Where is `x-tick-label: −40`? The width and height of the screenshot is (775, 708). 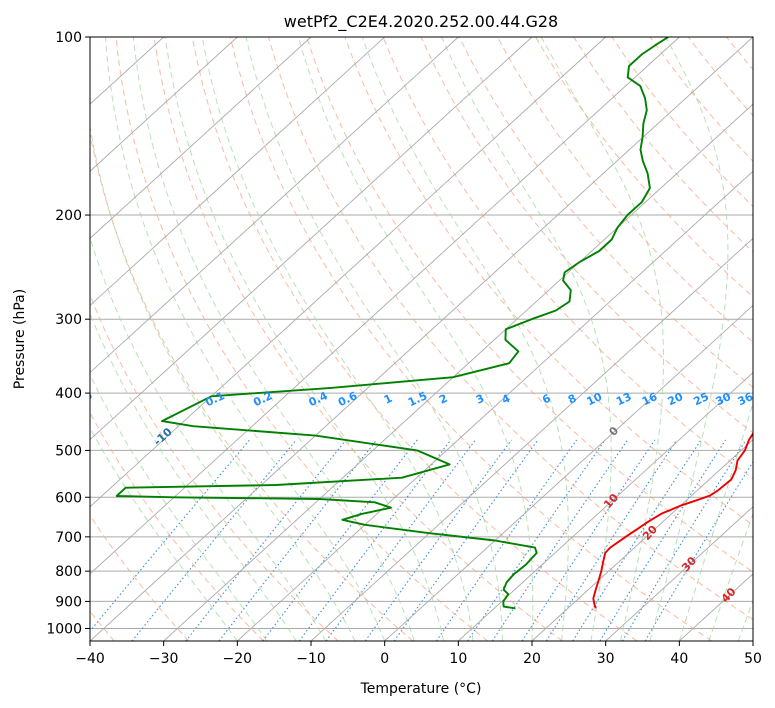
x-tick-label: −40 is located at coordinates (90, 659).